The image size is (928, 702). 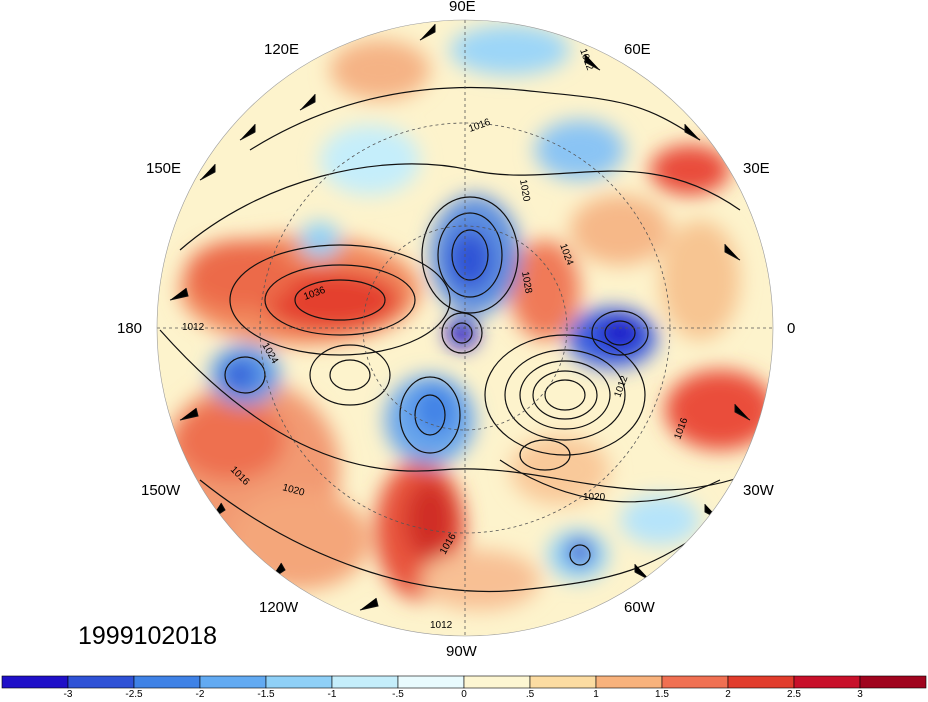 I want to click on lon-label-60w: 60W, so click(x=639, y=607).